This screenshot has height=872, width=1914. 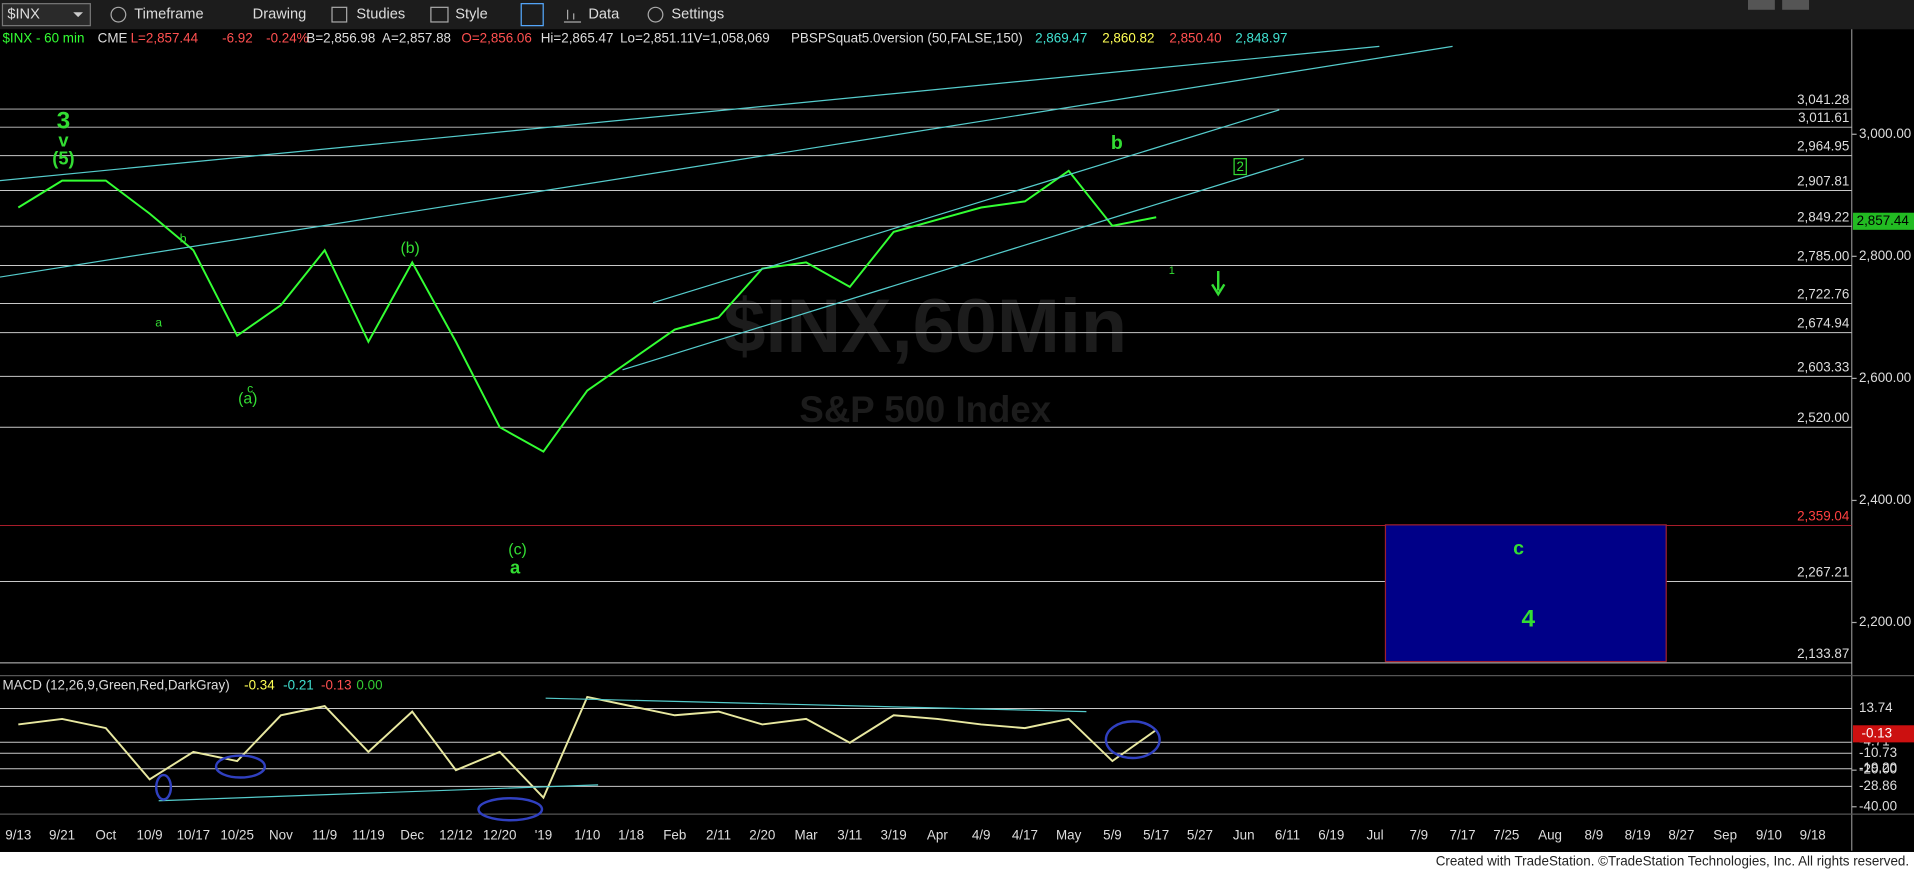 I want to click on header-item: Lo=2,851.11, so click(x=657, y=38).